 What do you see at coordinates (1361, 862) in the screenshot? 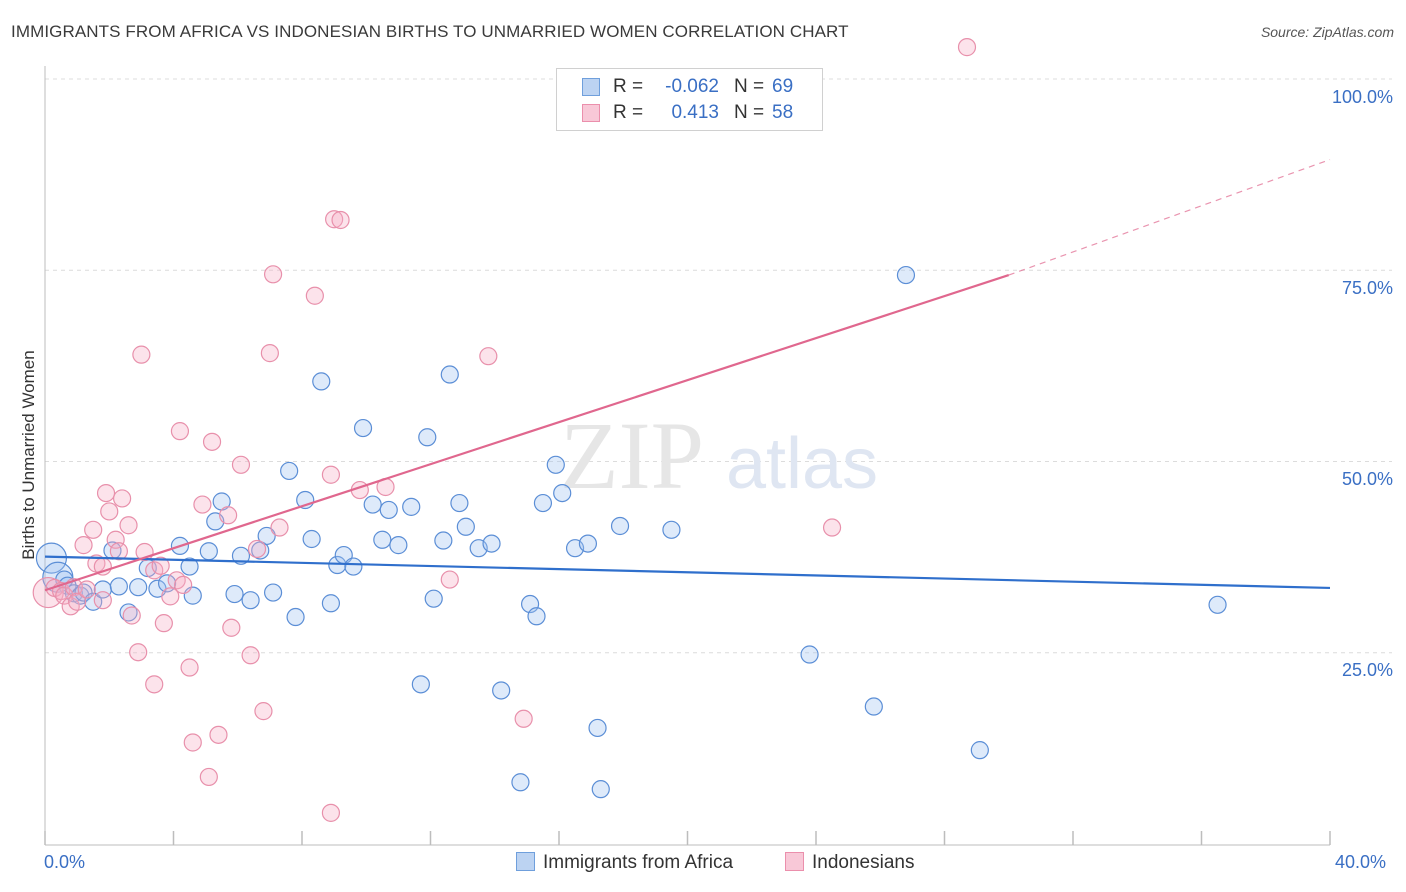
I see `x-tick-max: 40.0%` at bounding box center [1361, 862].